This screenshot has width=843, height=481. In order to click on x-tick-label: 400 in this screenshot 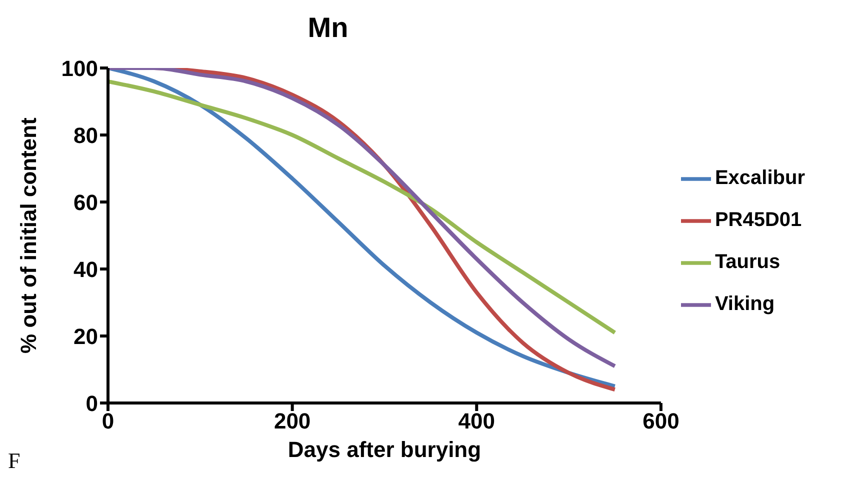, I will do `click(476, 421)`.